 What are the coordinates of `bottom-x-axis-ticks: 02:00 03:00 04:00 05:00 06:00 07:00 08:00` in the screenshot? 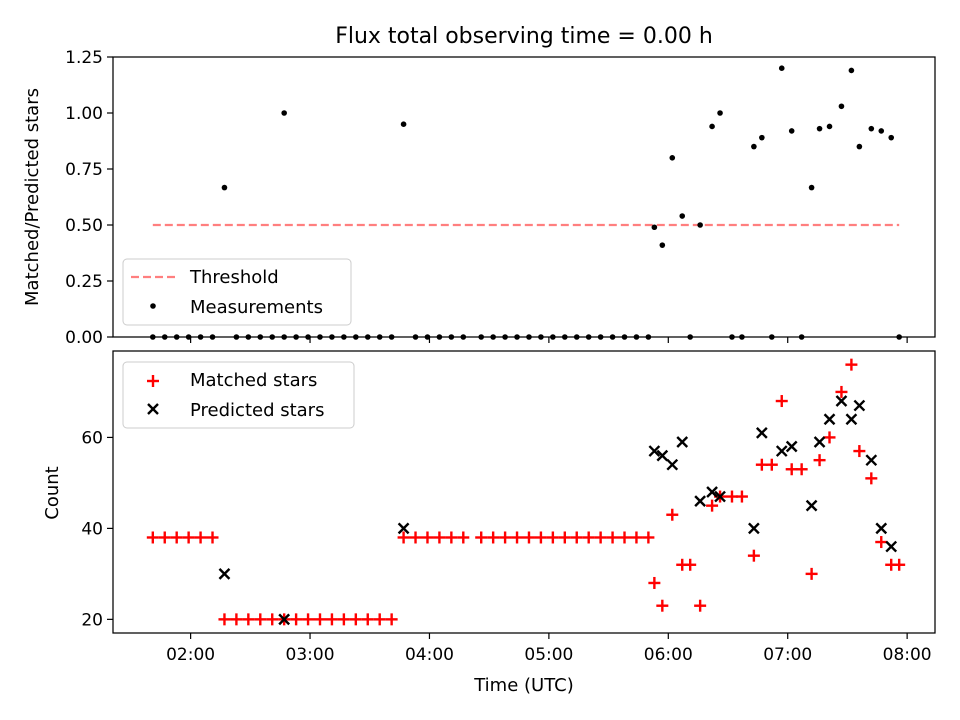 It's located at (549, 649).